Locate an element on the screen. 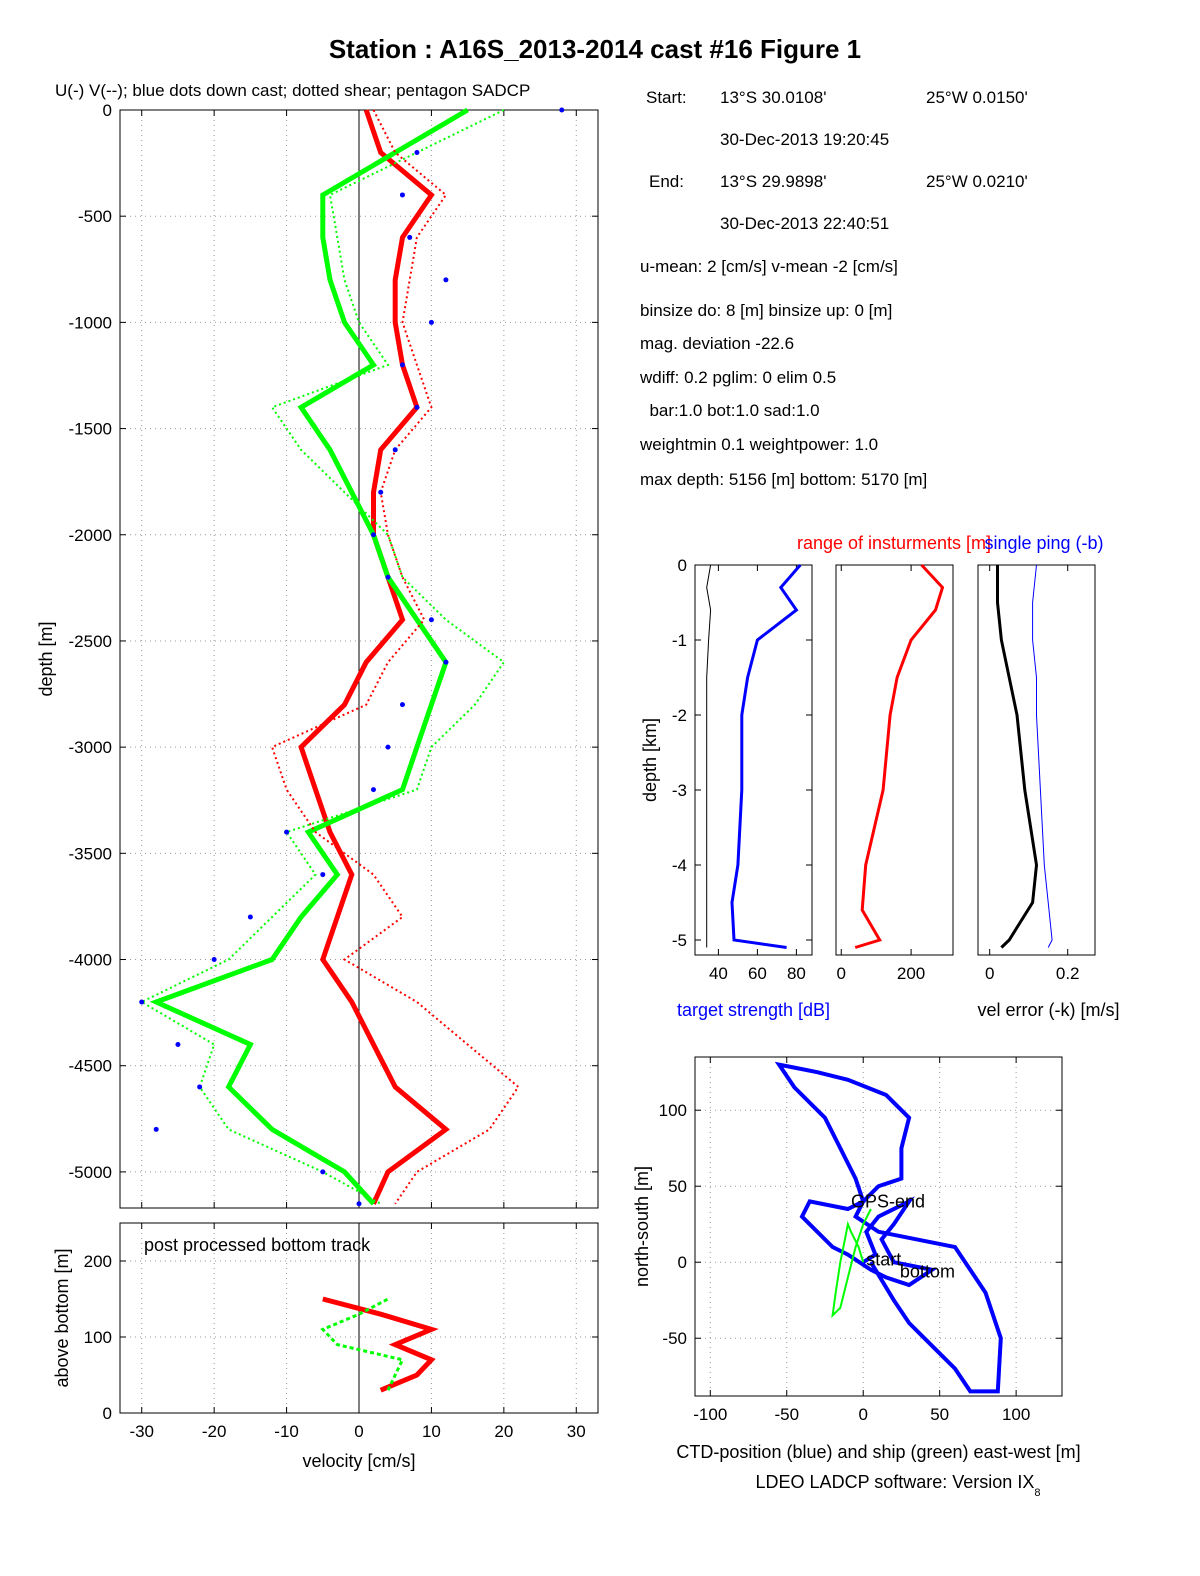 This screenshot has width=1200, height=1576. footer-subscript: 8 is located at coordinates (1037, 1493).